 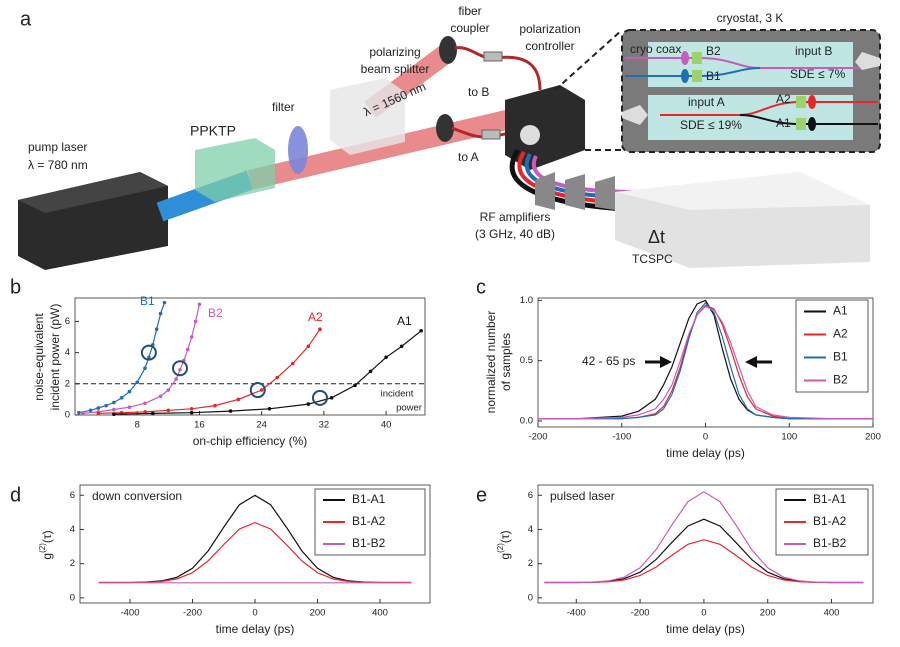 What do you see at coordinates (386, 425) in the screenshot?
I see `x-tick-label: 40` at bounding box center [386, 425].